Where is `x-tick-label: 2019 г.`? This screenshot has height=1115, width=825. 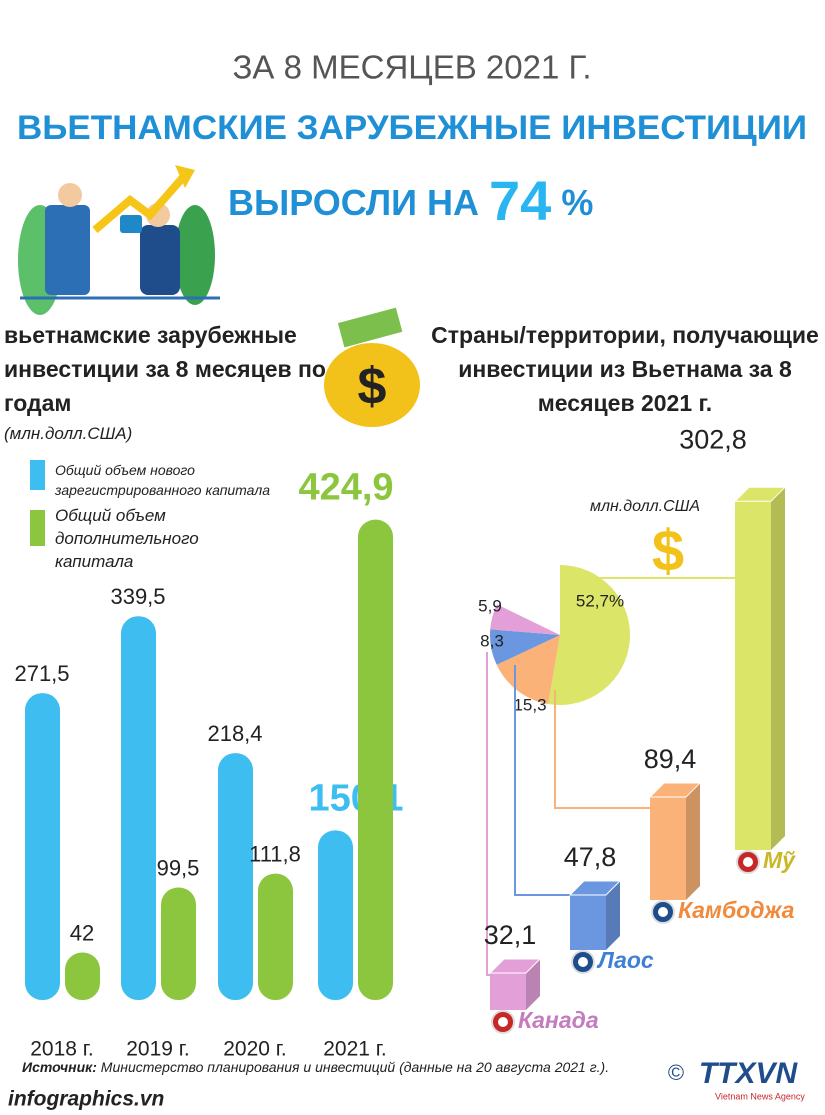
x-tick-label: 2019 г. is located at coordinates (157, 1049).